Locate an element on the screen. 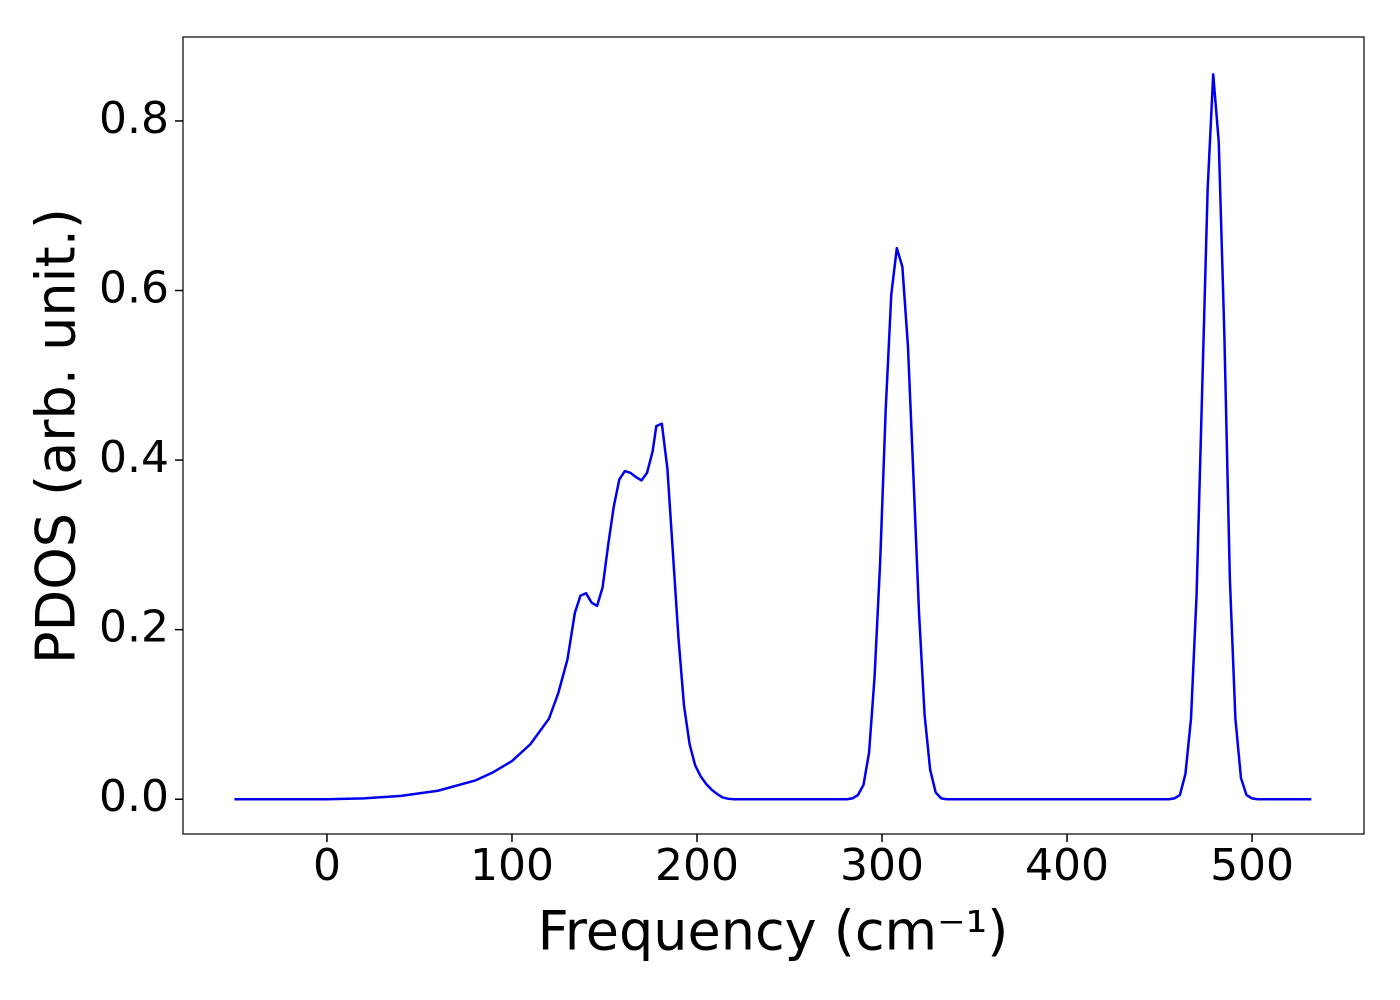 This screenshot has width=1400, height=1000. y-axis-label: PDOS (arb. unit.) is located at coordinates (56, 436).